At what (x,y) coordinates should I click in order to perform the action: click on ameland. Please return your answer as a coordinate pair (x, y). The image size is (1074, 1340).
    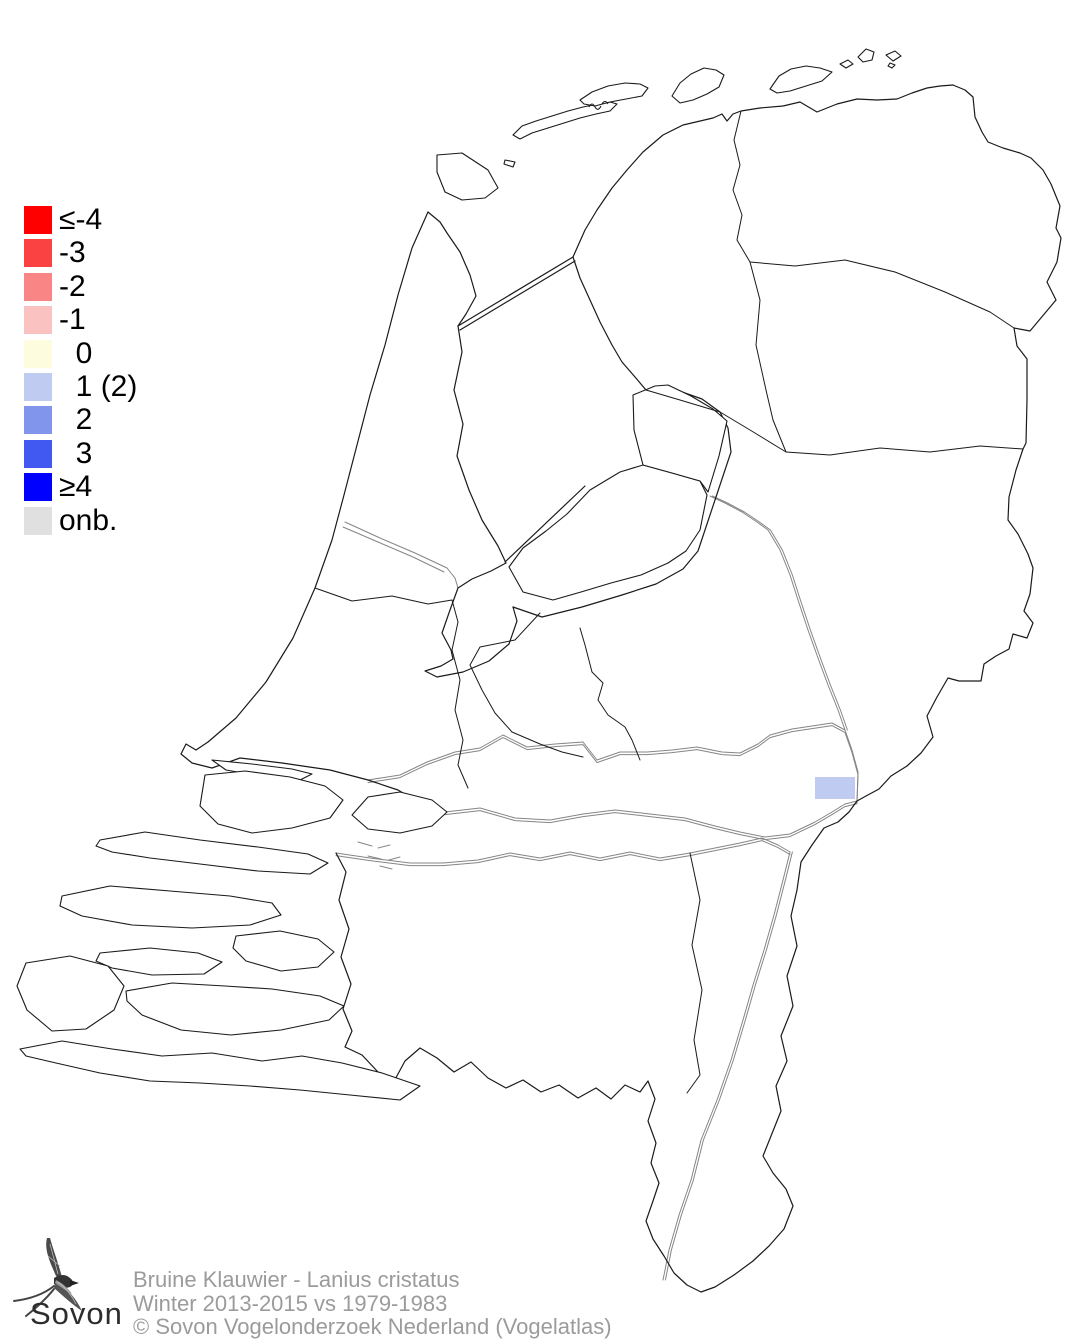
    Looking at the image, I should click on (698, 85).